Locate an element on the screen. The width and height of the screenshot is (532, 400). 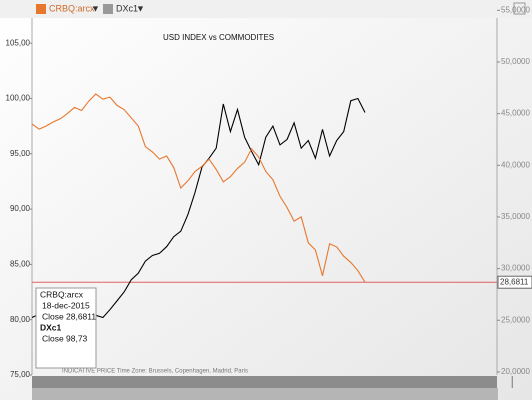
settings-icon is located at coordinates (519, 8).